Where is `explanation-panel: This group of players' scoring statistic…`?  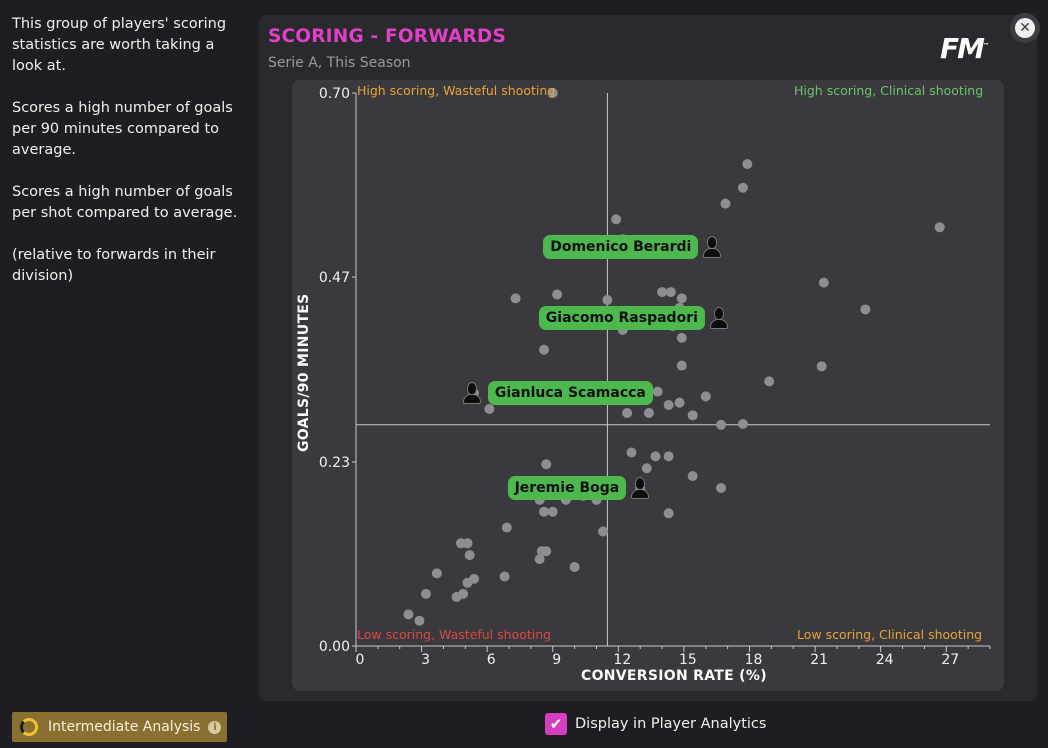 explanation-panel: This group of players' scoring statistic… is located at coordinates (129, 161).